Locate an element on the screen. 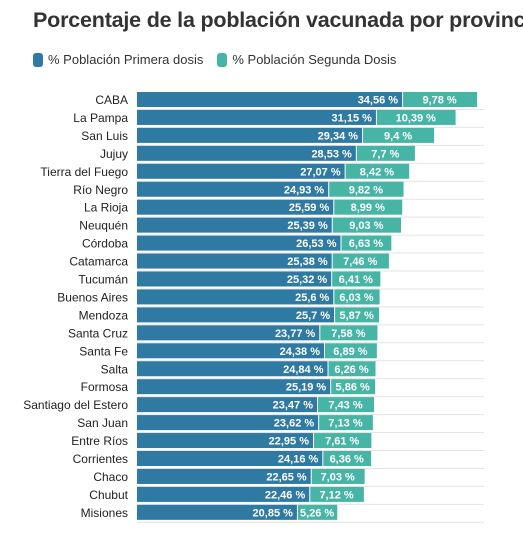 The width and height of the screenshot is (523, 540). data-label-segunda: 5,87 % is located at coordinates (357, 316).